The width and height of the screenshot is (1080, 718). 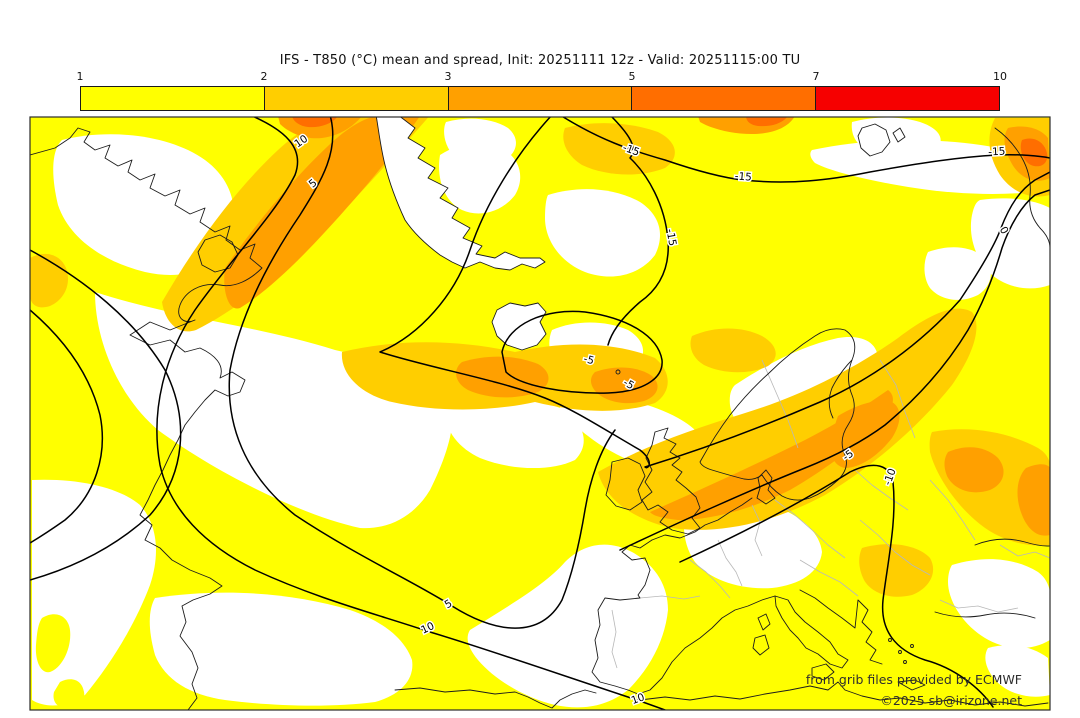 I want to click on colorbar-scale, so click(x=540, y=98).